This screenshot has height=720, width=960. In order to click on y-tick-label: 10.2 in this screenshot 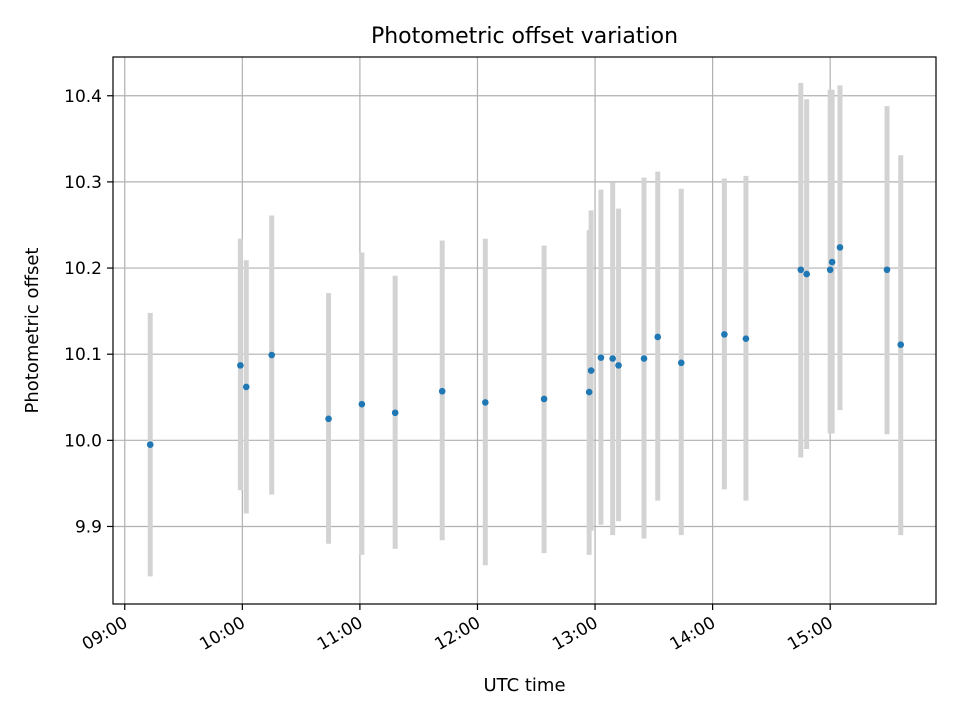, I will do `click(83, 269)`.